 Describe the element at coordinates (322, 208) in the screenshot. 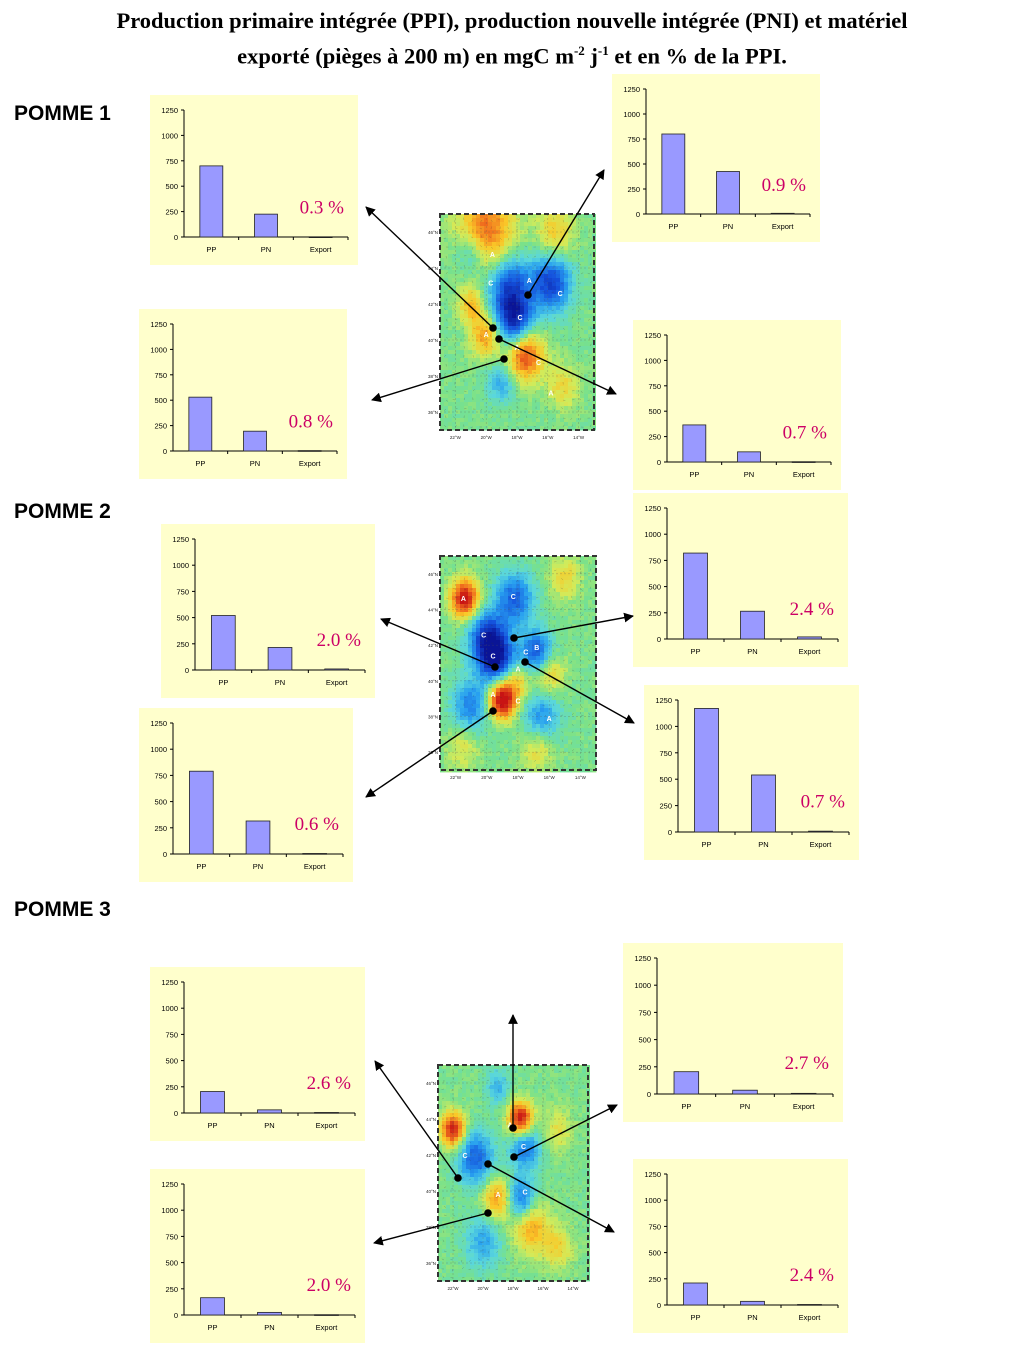

I see `export-percent-label: 0.3 %` at that location.